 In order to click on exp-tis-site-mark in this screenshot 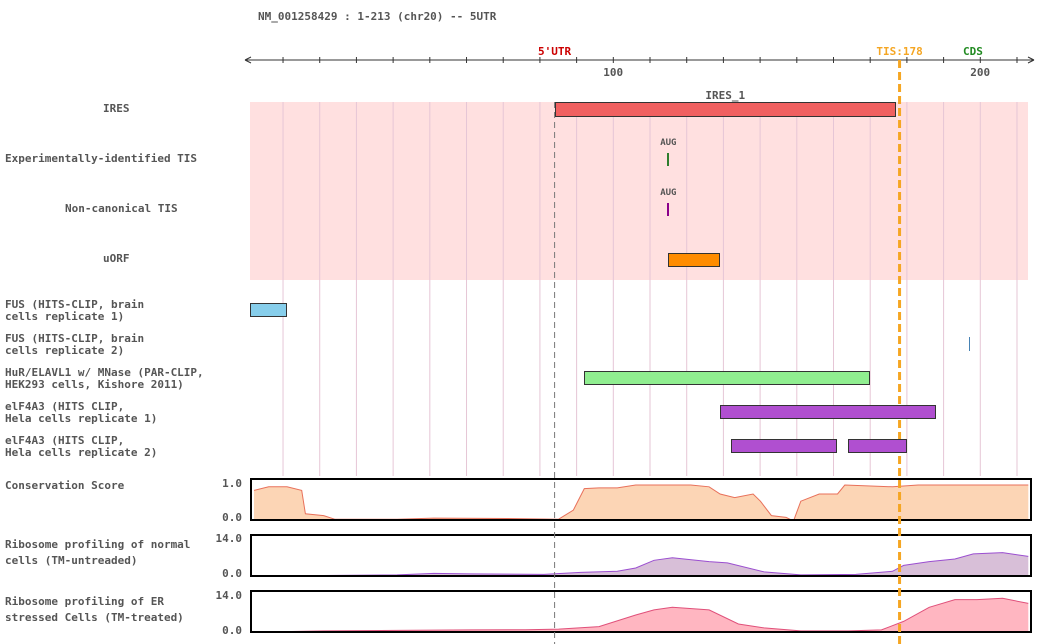, I will do `click(668, 159)`.